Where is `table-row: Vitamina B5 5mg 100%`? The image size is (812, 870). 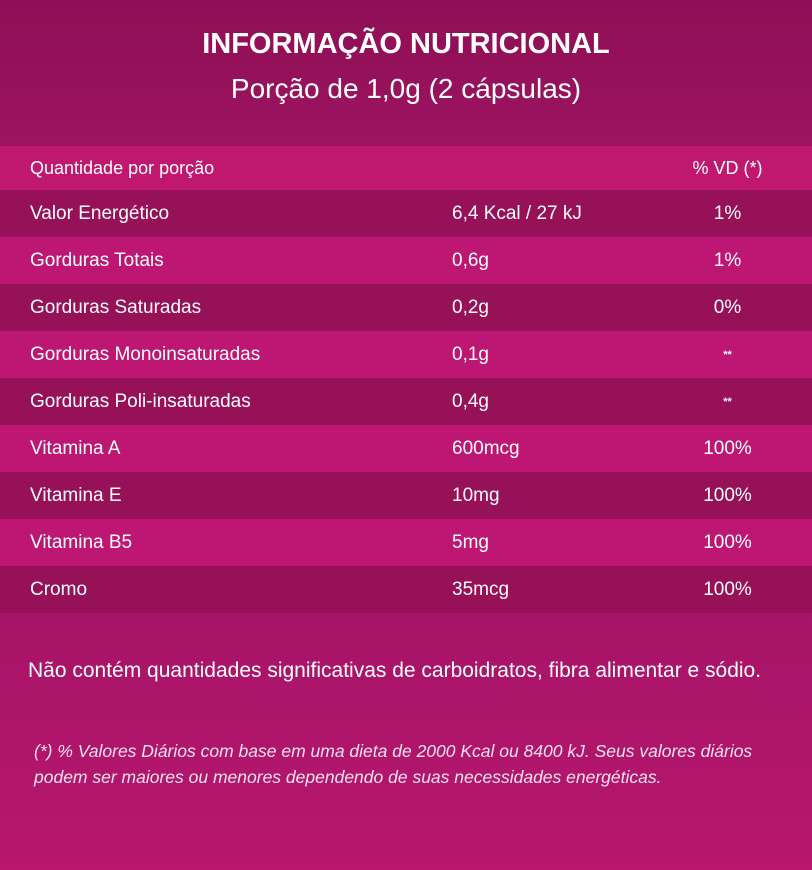
table-row: Vitamina B5 5mg 100% is located at coordinates (406, 542).